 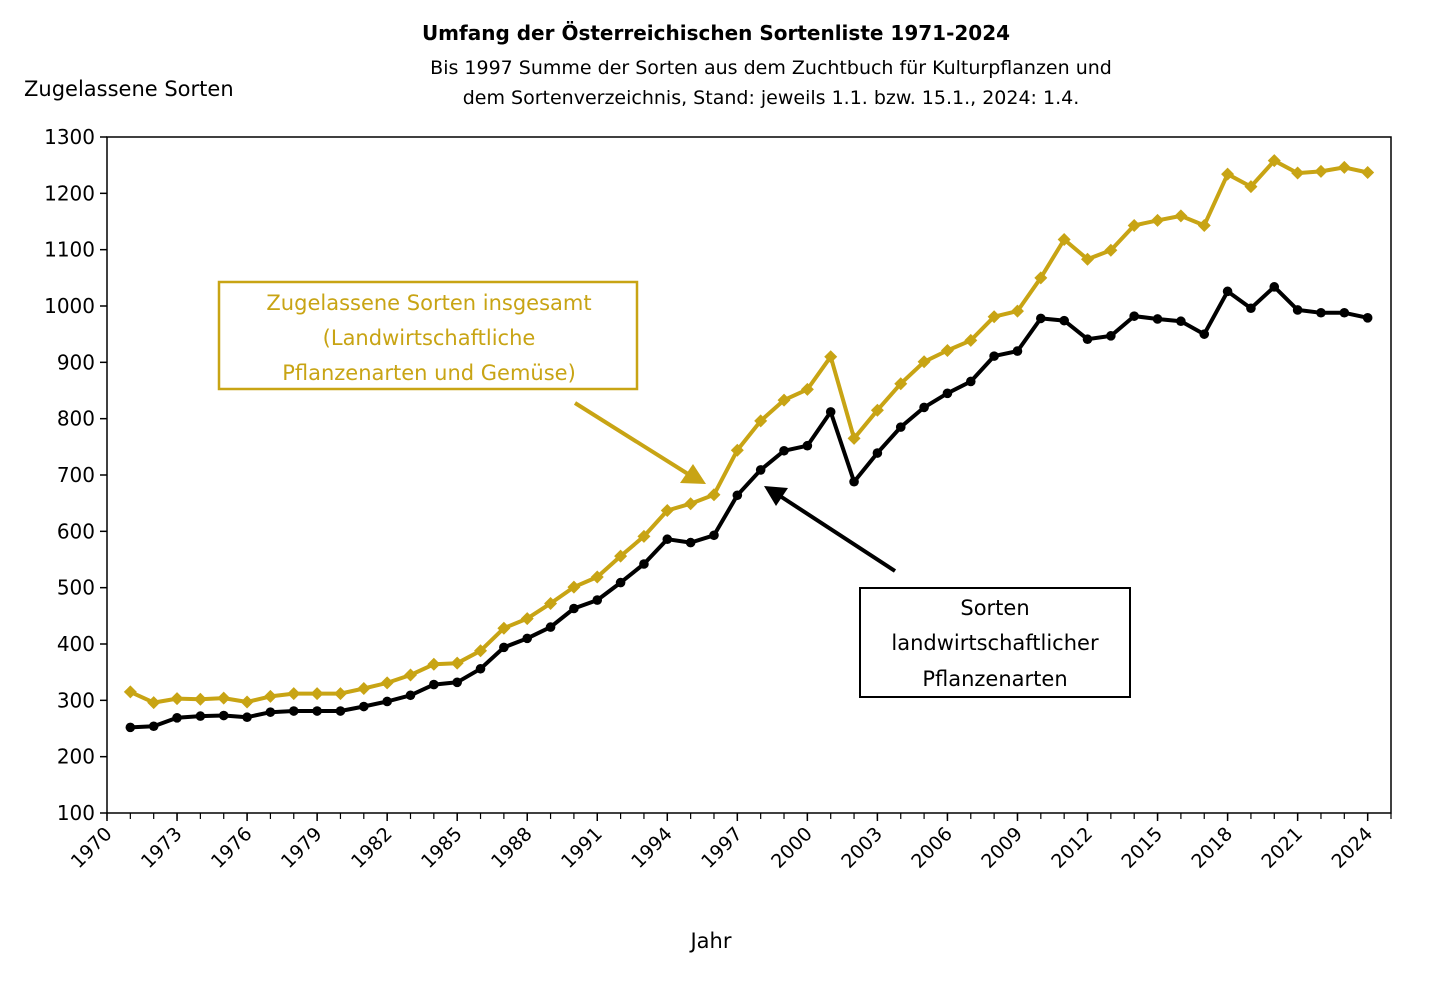 I want to click on y-tick-label: 600, so click(x=76, y=531).